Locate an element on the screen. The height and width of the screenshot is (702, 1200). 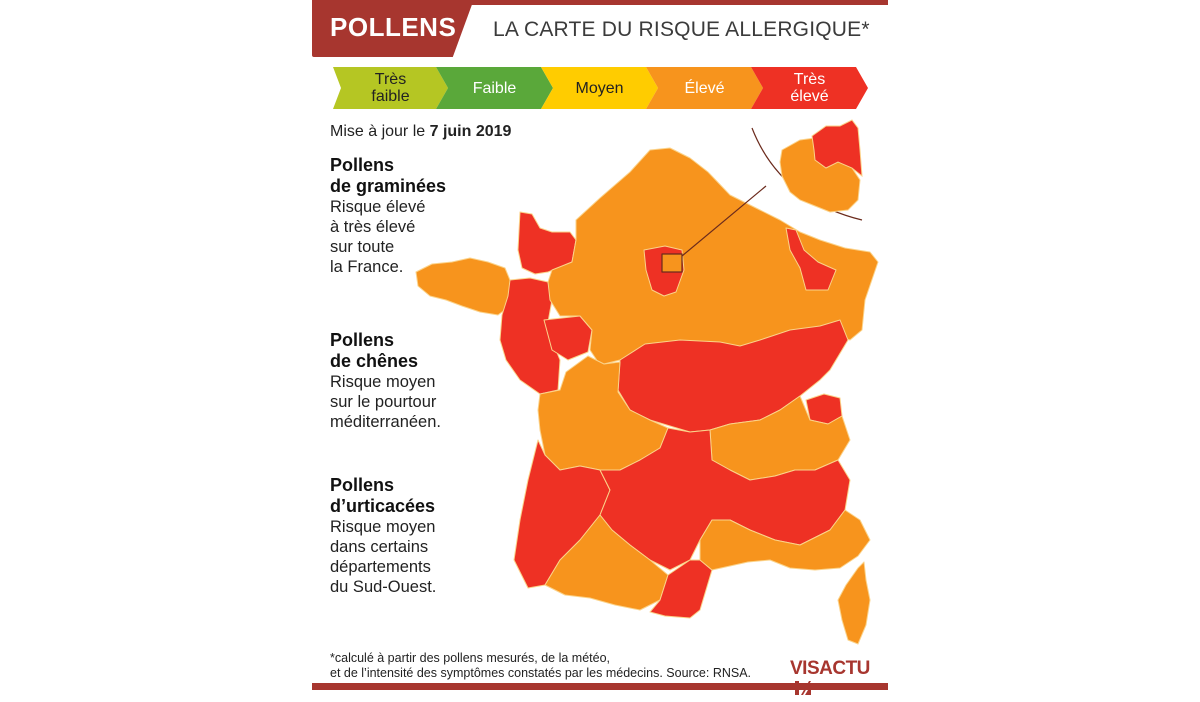
legend-item-moyen: Moyen is located at coordinates (599, 88).